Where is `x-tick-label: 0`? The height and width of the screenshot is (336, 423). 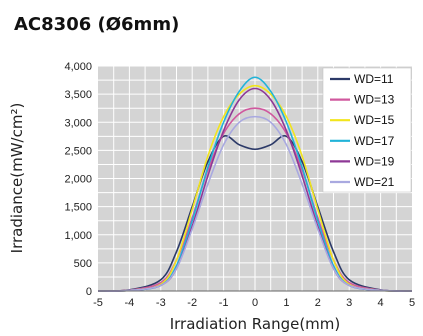 x-tick-label: 0 is located at coordinates (255, 303).